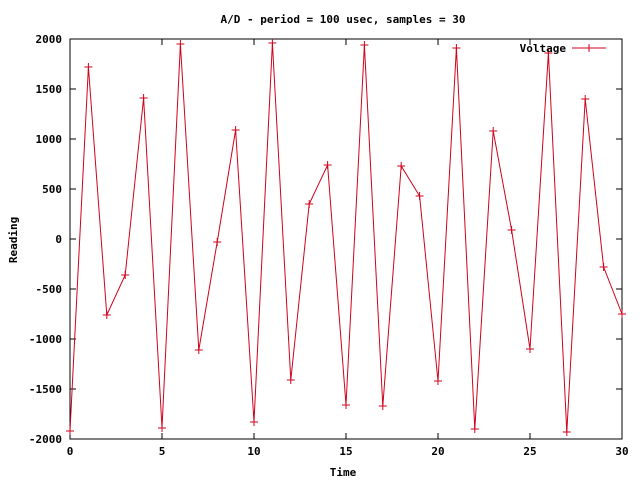  Describe the element at coordinates (621, 451) in the screenshot. I see `x-tick-label: 30` at that location.